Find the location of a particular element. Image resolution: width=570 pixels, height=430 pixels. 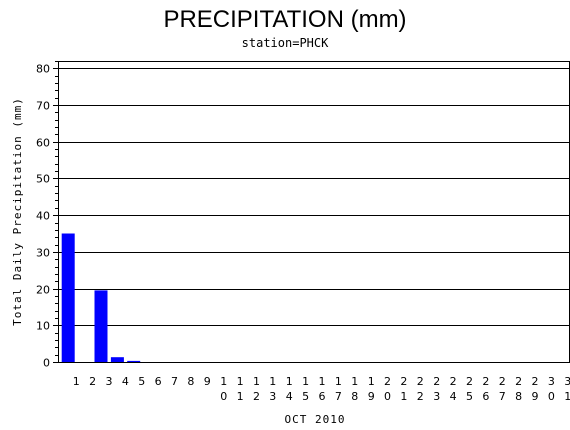

x-tick-label: 4 is located at coordinates (125, 381).